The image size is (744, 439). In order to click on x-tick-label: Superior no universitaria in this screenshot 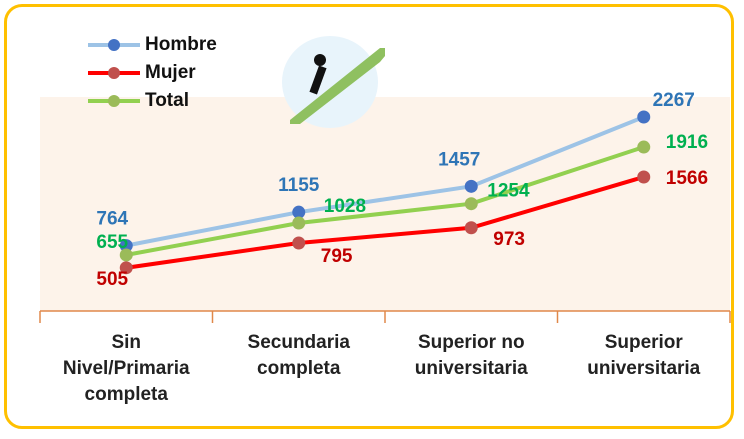, I will do `click(471, 355)`.